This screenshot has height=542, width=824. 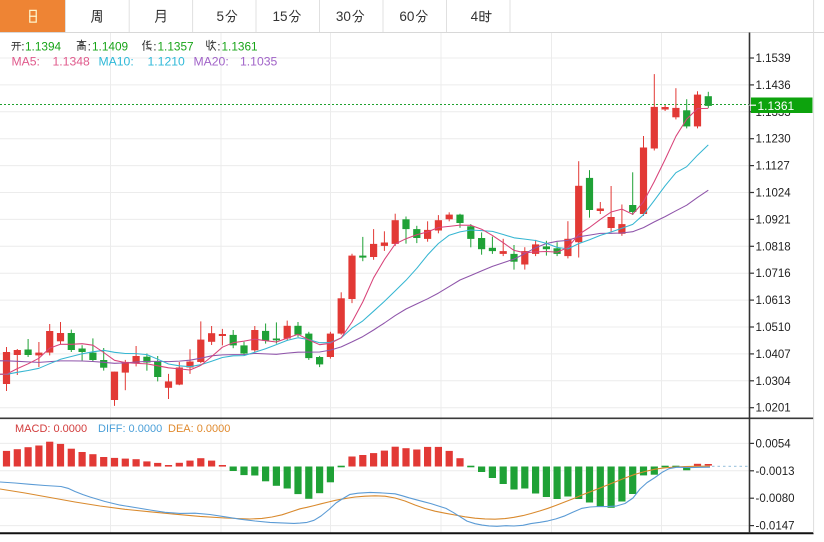 I want to click on svg-text: 1.1127, so click(x=773, y=167).